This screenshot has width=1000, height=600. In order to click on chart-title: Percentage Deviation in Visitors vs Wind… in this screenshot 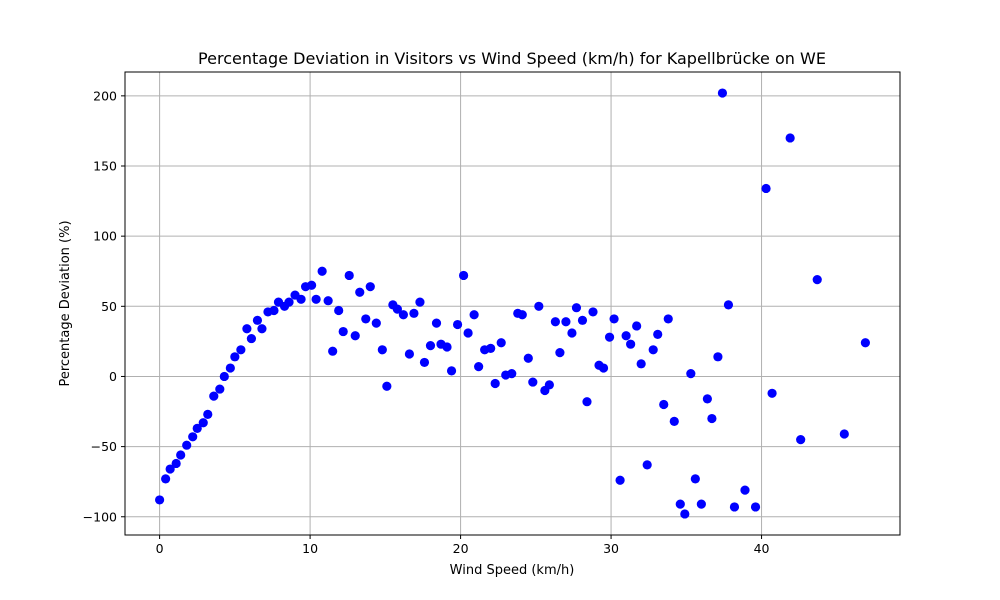, I will do `click(512, 58)`.